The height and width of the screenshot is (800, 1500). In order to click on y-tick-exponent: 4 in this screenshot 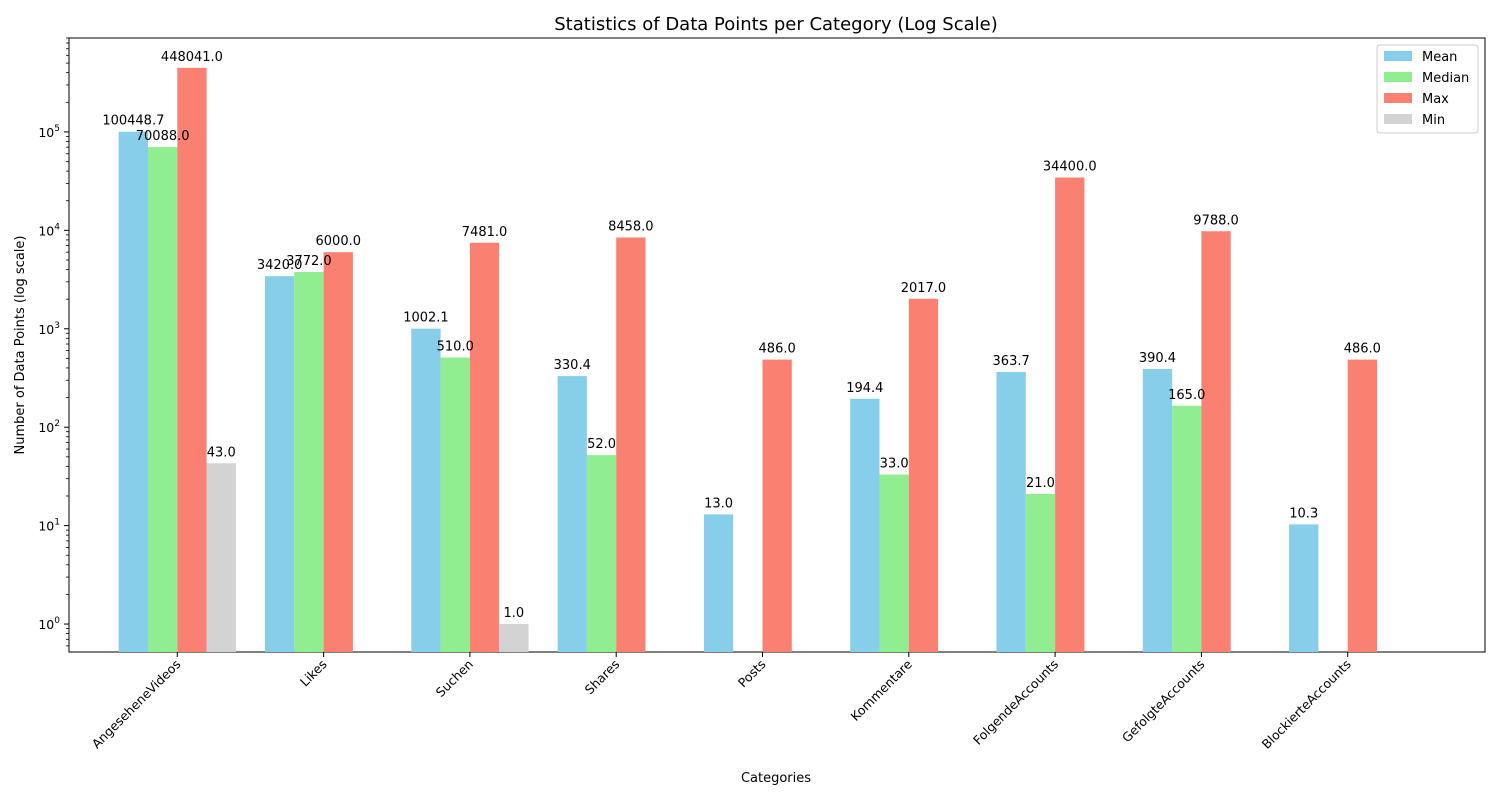, I will do `click(57, 227)`.